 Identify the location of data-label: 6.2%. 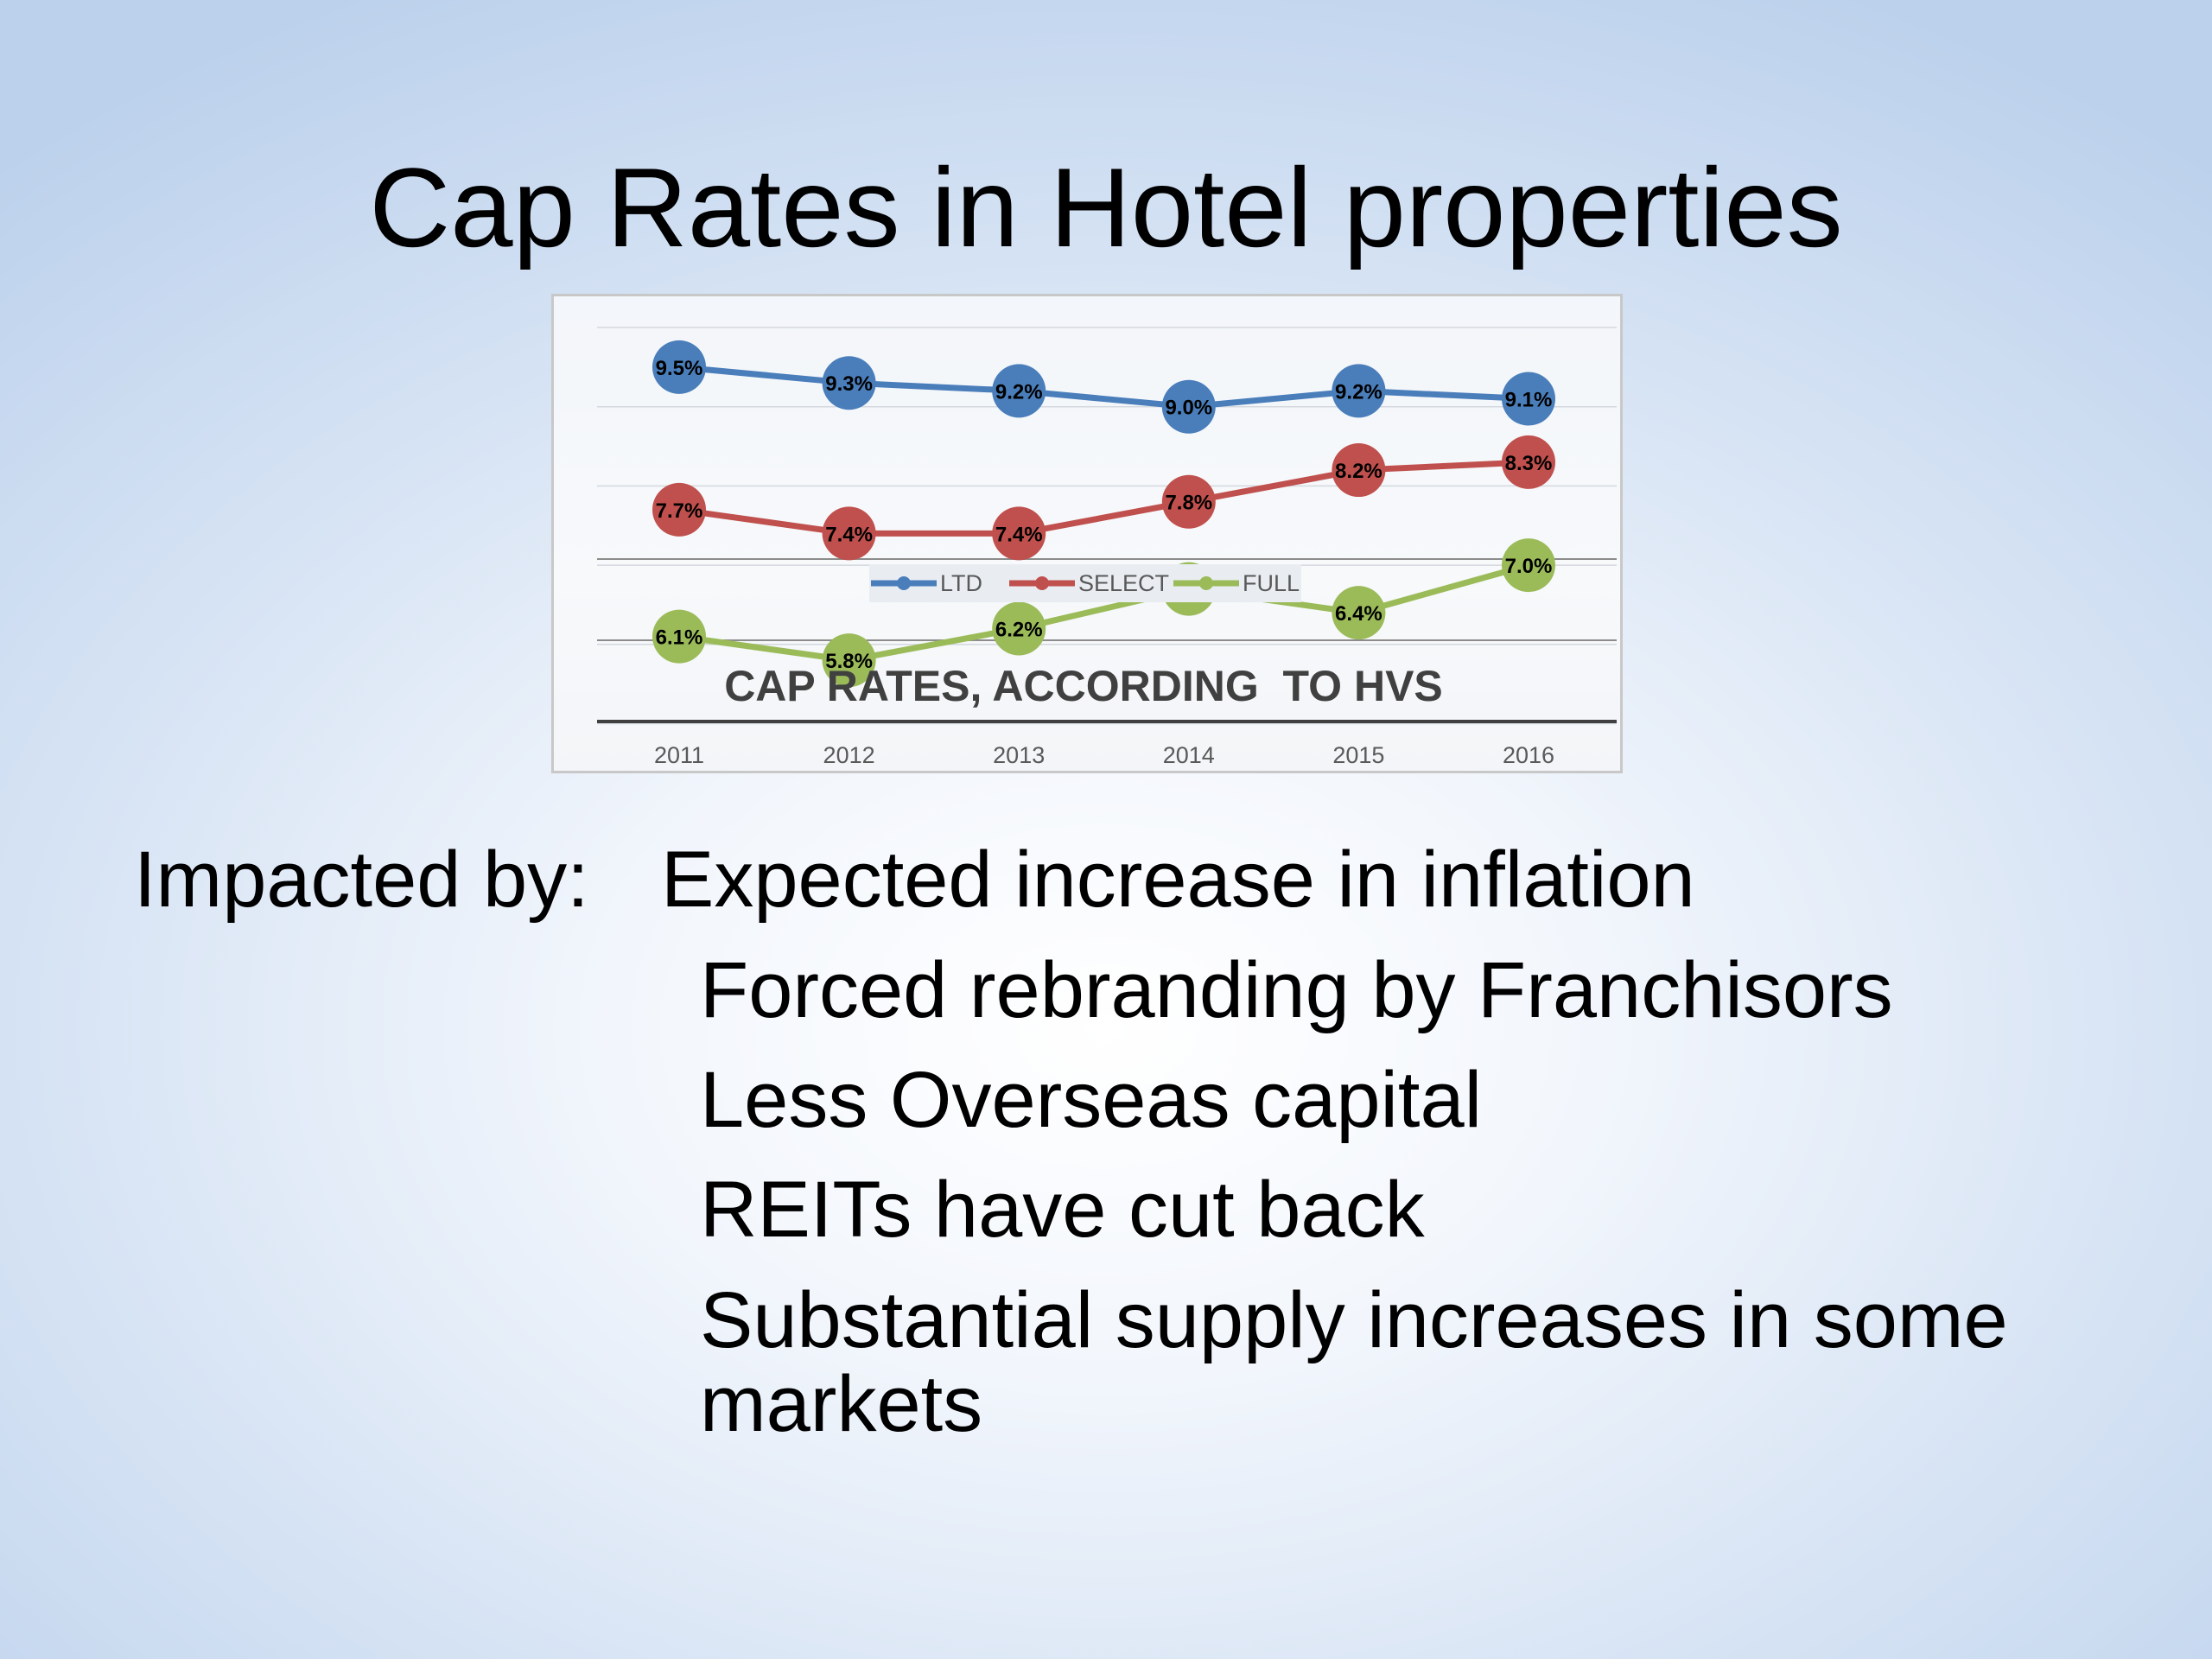
(1019, 629).